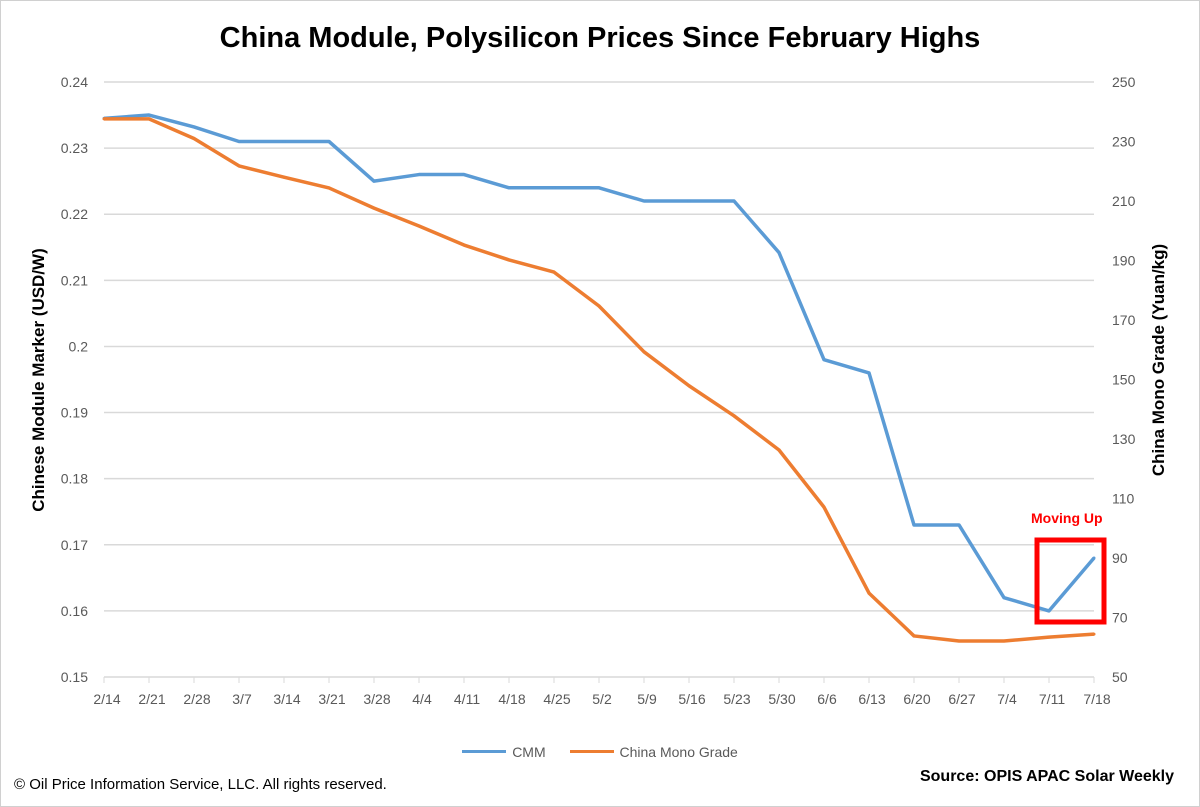 The height and width of the screenshot is (807, 1200). What do you see at coordinates (242, 699) in the screenshot?
I see `x-tick-label: 3/7` at bounding box center [242, 699].